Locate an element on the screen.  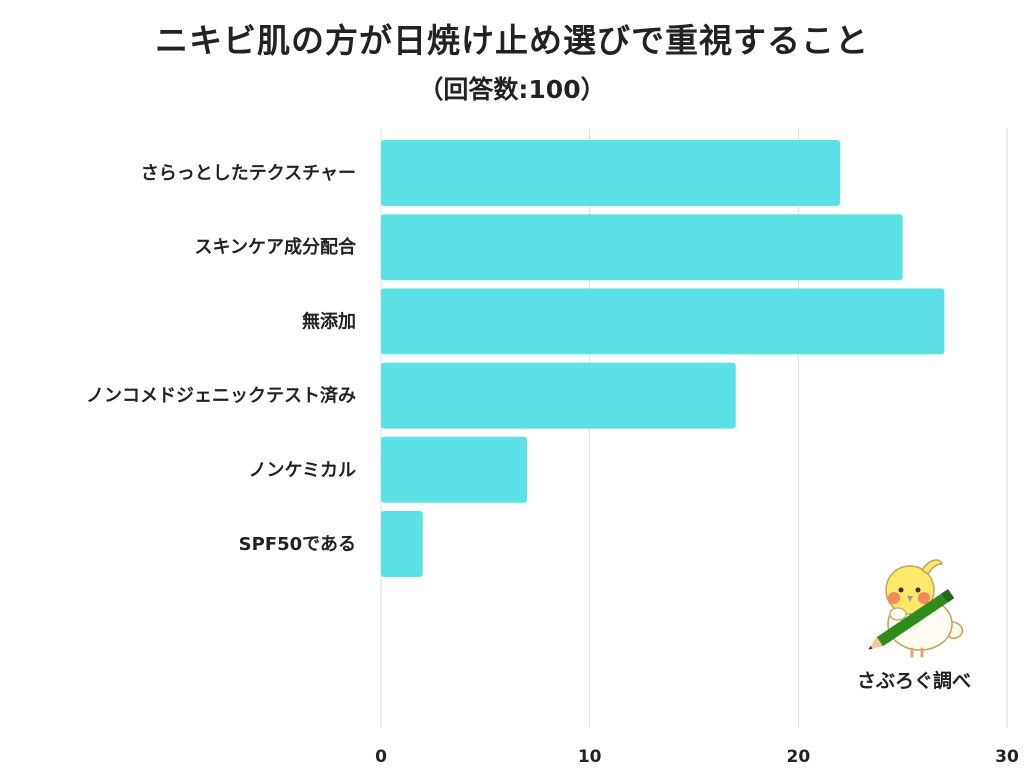
x-tick-label: 0 is located at coordinates (381, 757).